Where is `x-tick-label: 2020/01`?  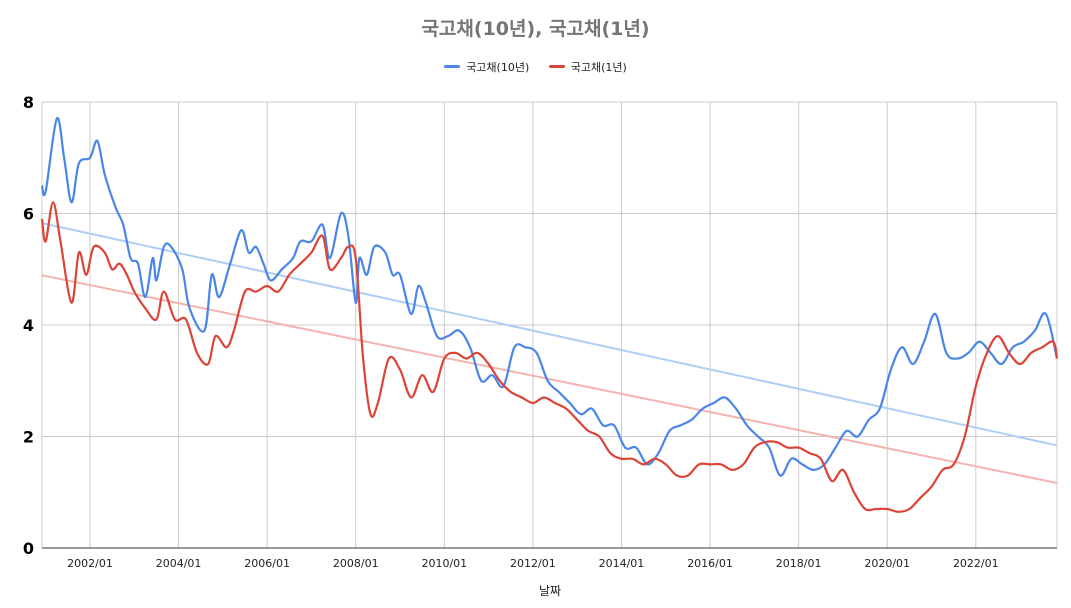 x-tick-label: 2020/01 is located at coordinates (887, 563).